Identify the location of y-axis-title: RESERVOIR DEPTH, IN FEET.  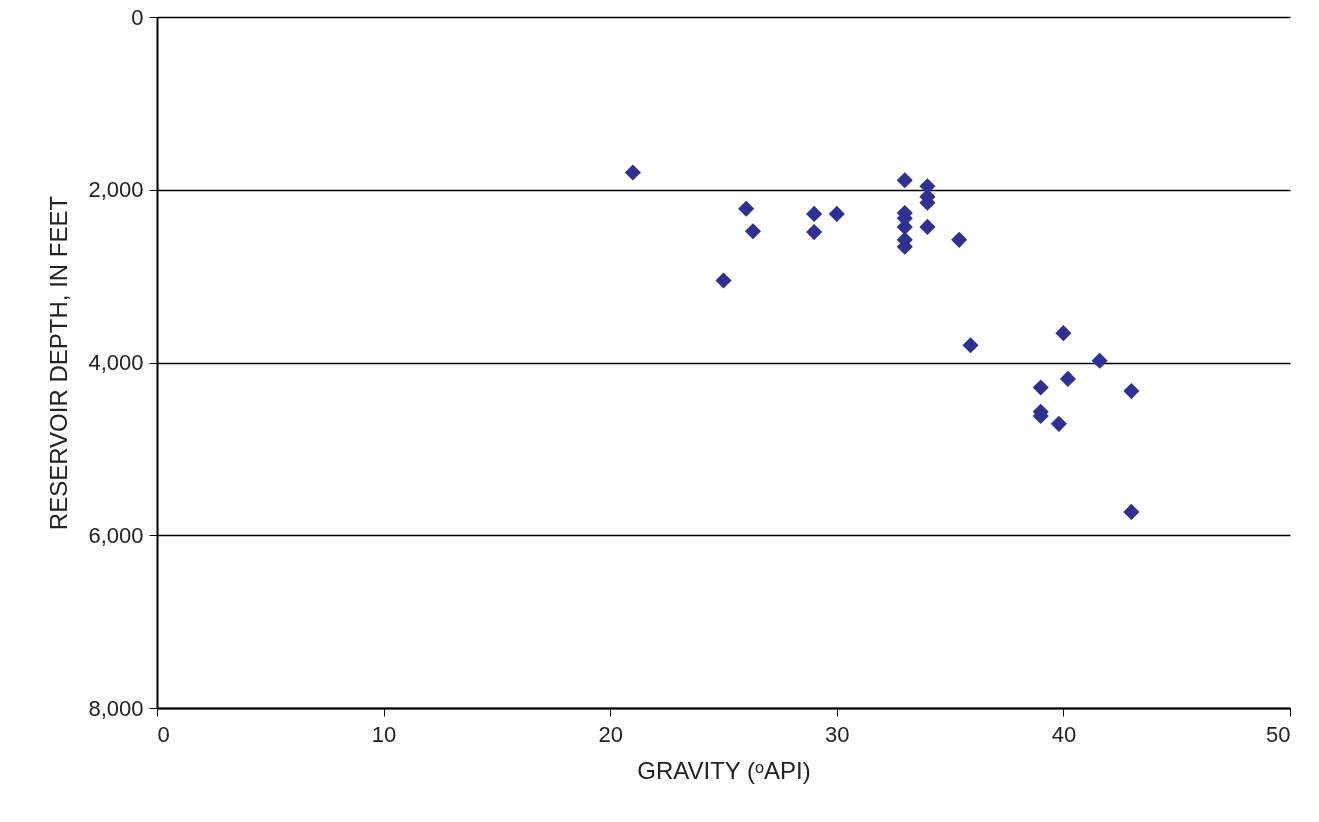
(59, 363).